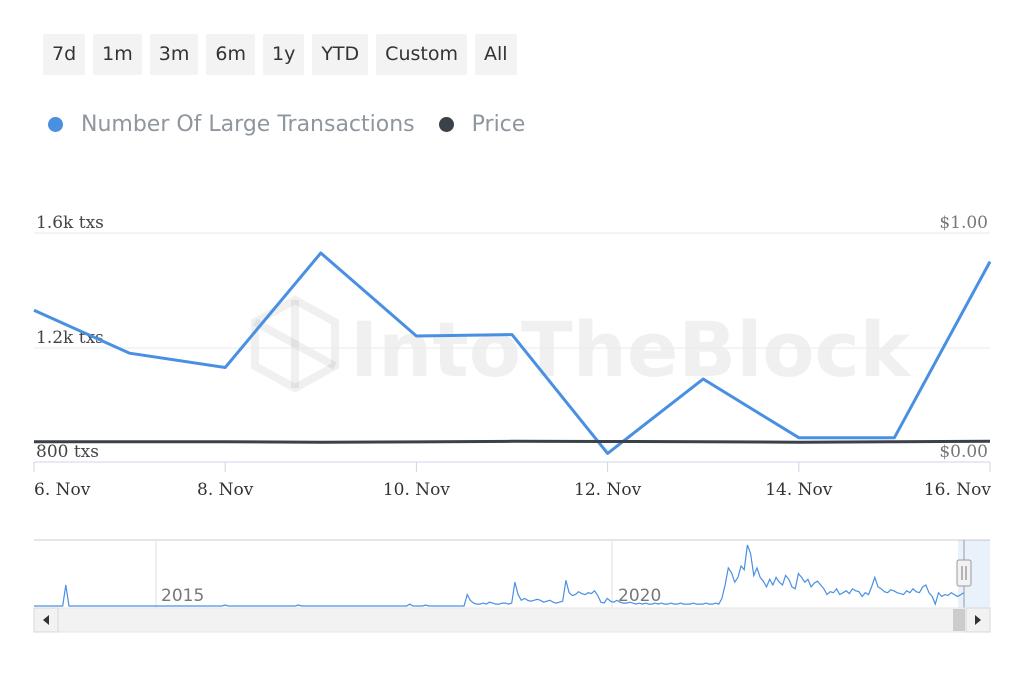 This screenshot has width=1024, height=683. What do you see at coordinates (340, 54) in the screenshot?
I see `range-button-ytd: YTD` at bounding box center [340, 54].